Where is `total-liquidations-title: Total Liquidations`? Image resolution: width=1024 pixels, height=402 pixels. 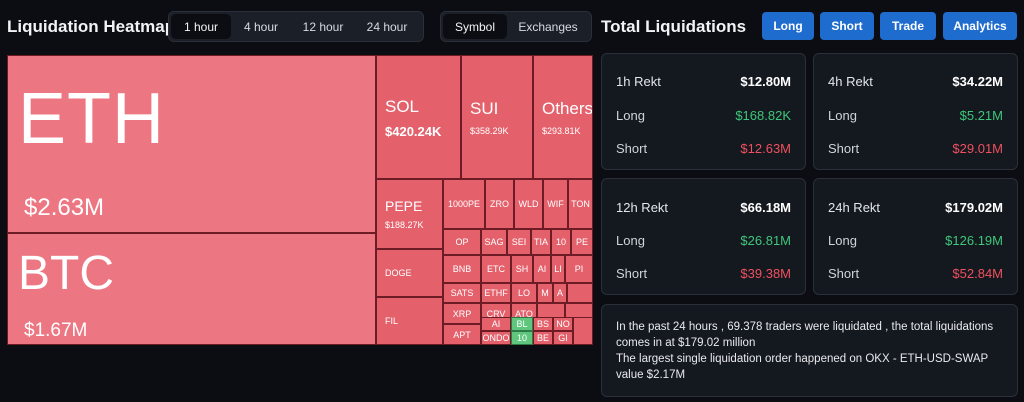
total-liquidations-title: Total Liquidations is located at coordinates (674, 26).